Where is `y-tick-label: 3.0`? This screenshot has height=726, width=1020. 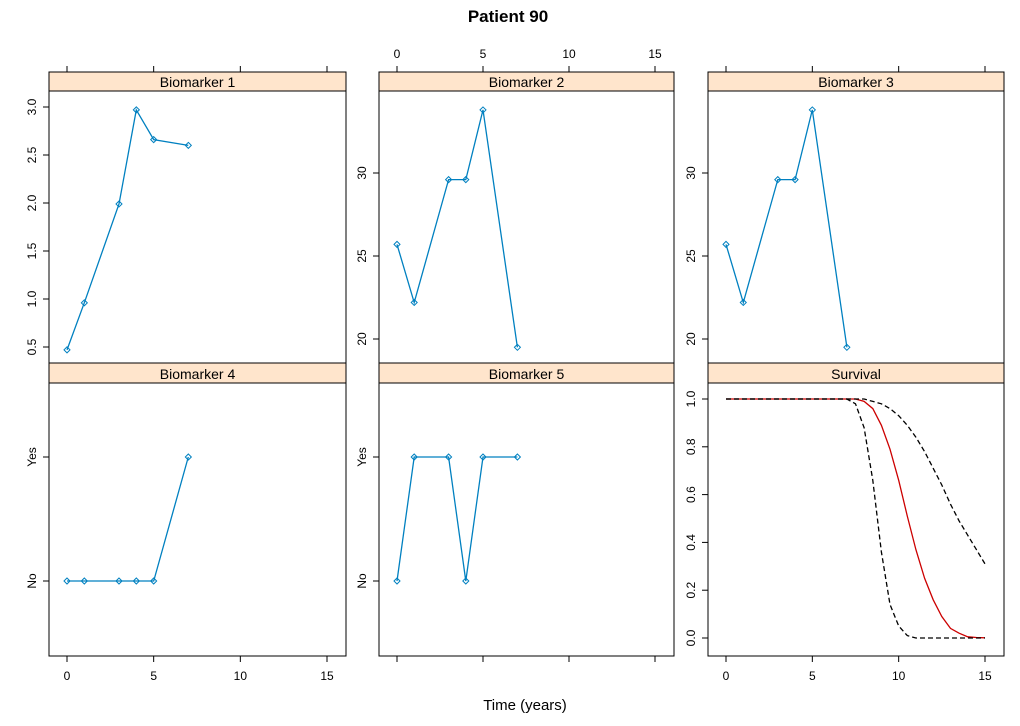 y-tick-label: 3.0 is located at coordinates (32, 106).